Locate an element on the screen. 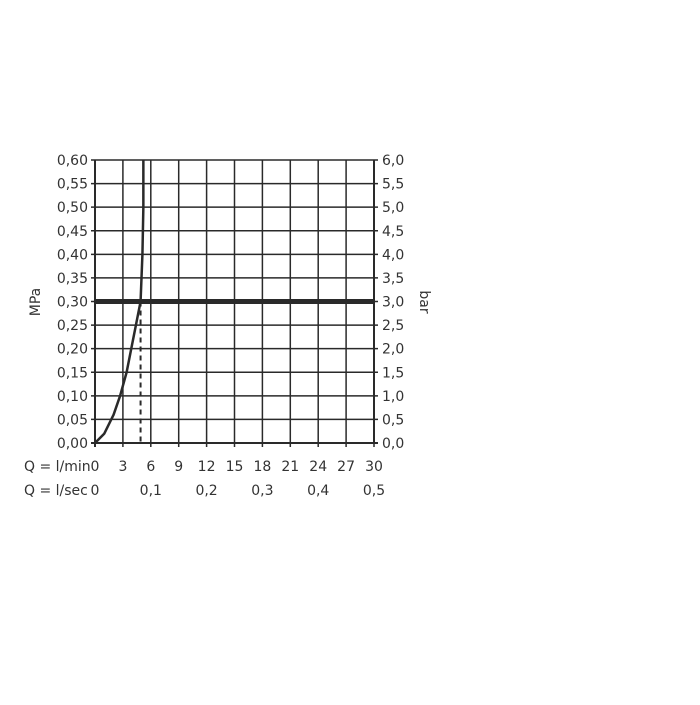 This screenshot has height=705, width=700. x-tick-label-lsec: 0,3 is located at coordinates (262, 491).